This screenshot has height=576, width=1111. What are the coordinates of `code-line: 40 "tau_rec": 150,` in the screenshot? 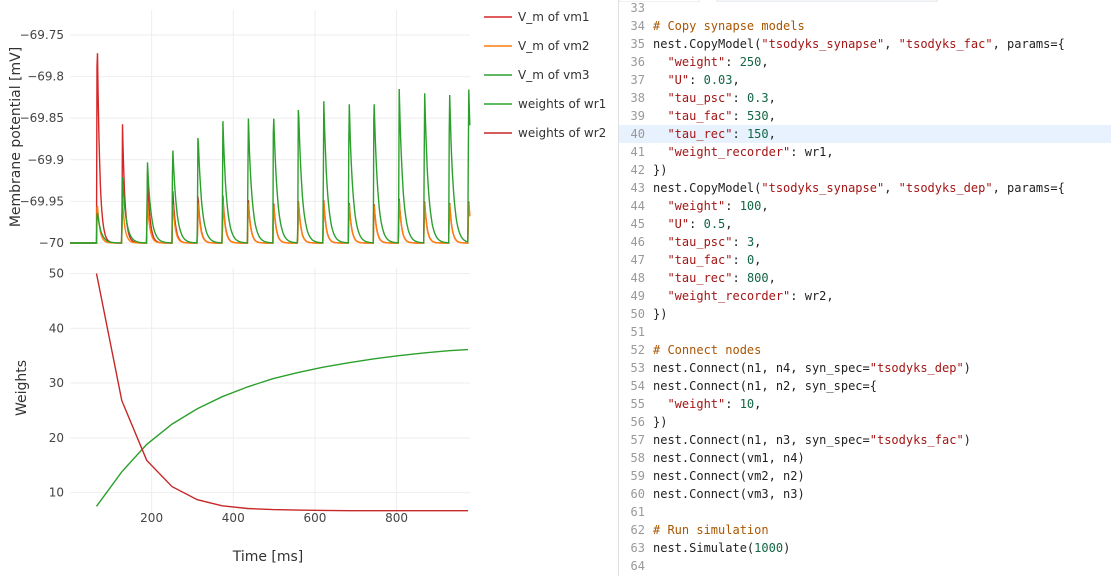 It's located at (865, 134).